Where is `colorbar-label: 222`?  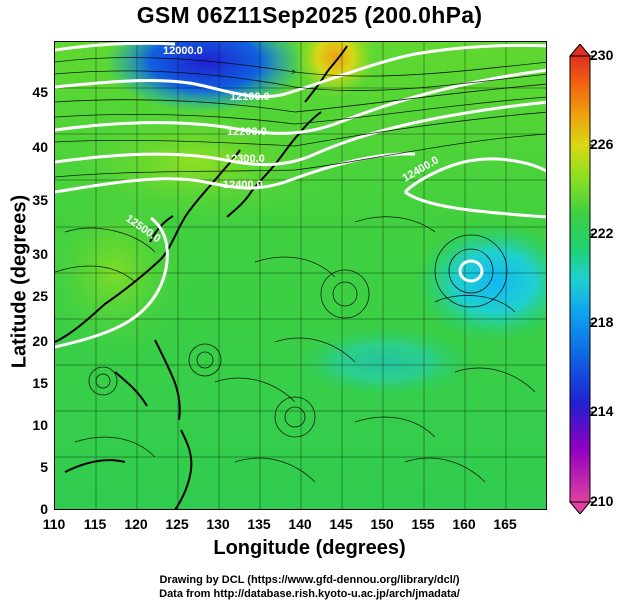 colorbar-label: 222 is located at coordinates (602, 233).